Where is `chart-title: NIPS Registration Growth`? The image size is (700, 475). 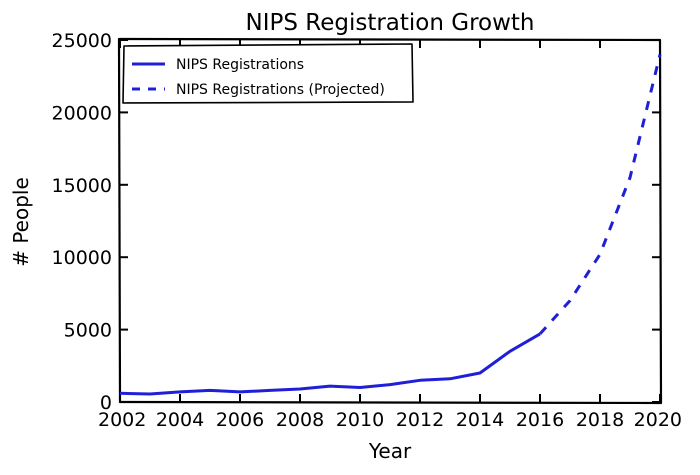
chart-title: NIPS Registration Growth is located at coordinates (389, 23).